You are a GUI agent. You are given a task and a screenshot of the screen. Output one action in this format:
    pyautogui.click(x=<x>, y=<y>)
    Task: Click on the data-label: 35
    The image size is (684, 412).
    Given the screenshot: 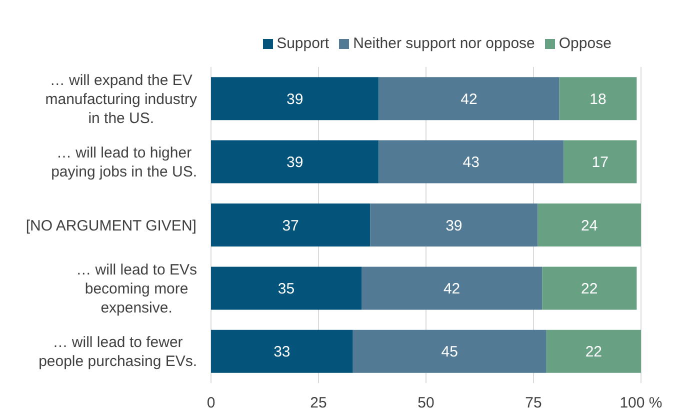 What is the action you would take?
    pyautogui.click(x=286, y=289)
    